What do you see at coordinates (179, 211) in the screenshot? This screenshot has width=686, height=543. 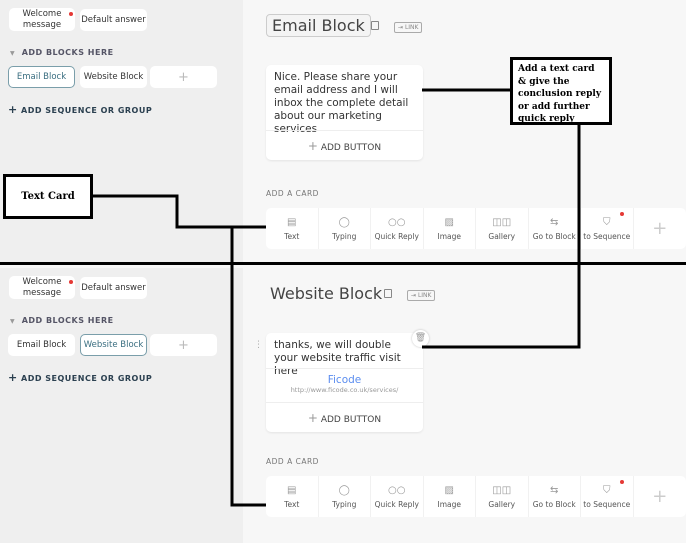 I see `connector-text-card` at bounding box center [179, 211].